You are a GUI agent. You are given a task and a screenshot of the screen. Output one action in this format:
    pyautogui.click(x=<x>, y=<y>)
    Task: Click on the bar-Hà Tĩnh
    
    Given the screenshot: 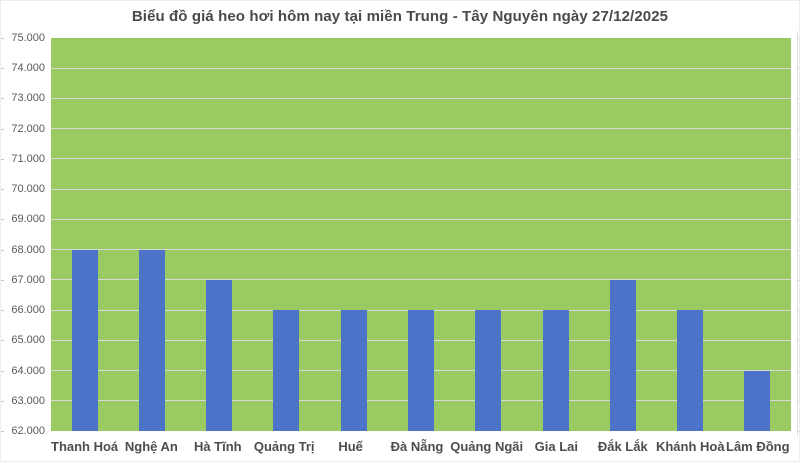 What is the action you would take?
    pyautogui.click(x=219, y=355)
    